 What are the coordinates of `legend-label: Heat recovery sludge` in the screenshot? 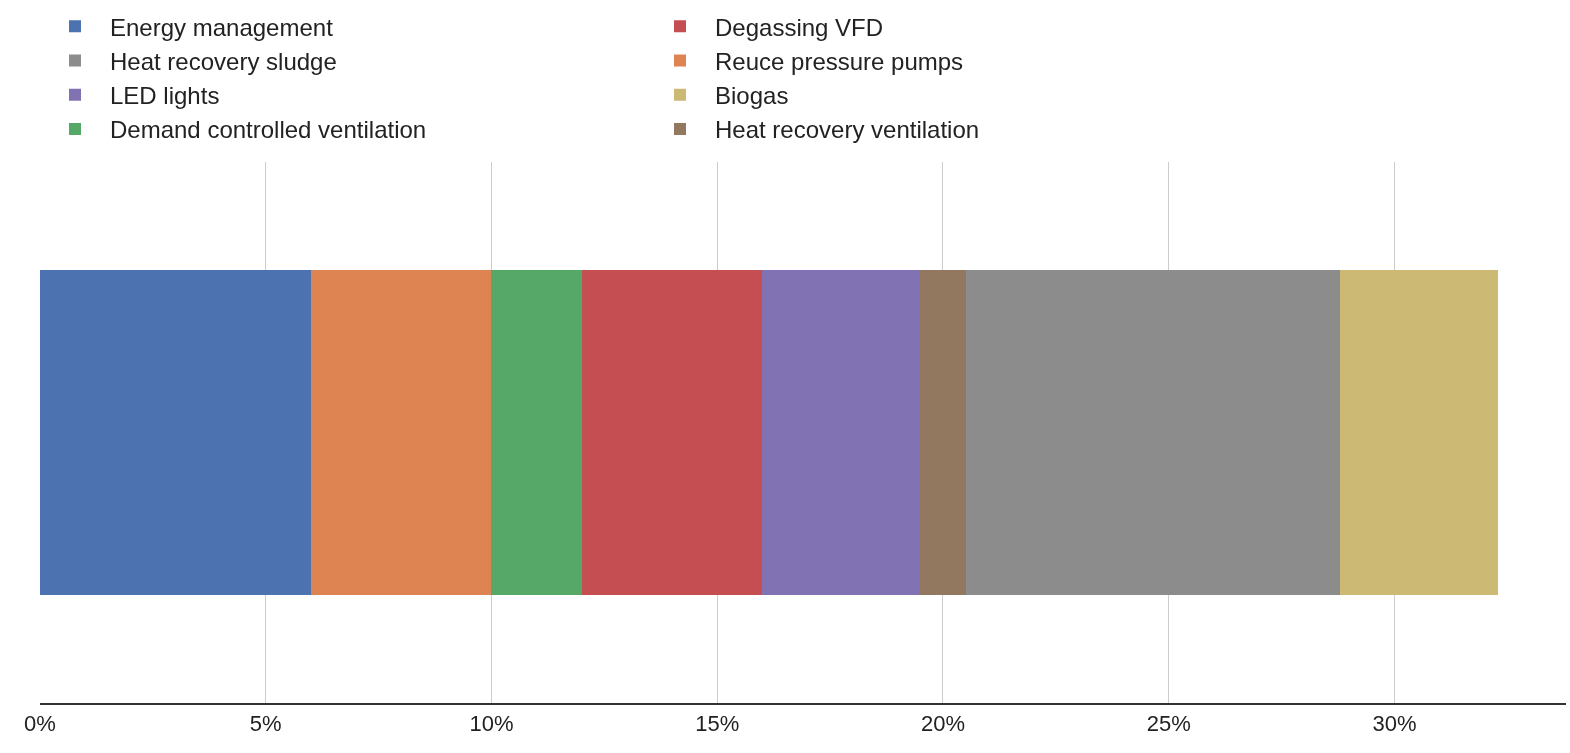 It's located at (223, 61).